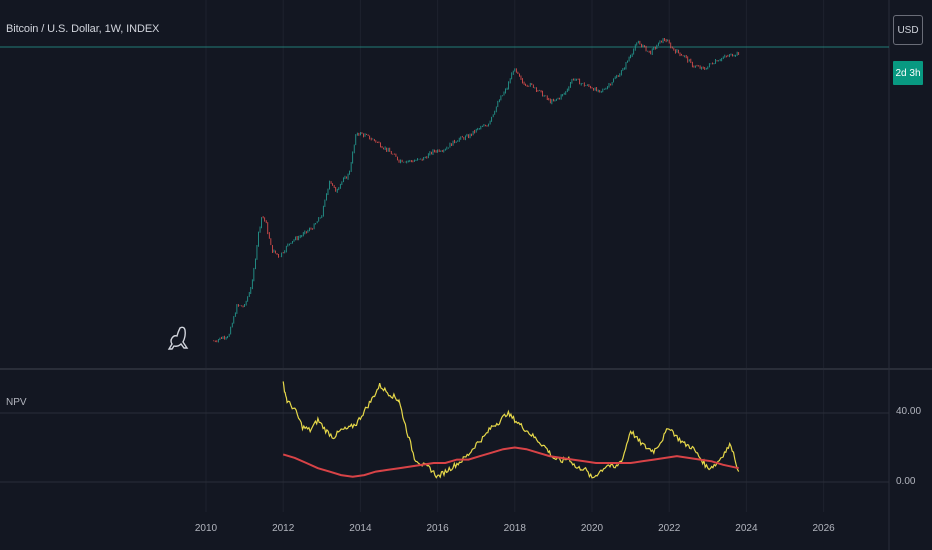 The height and width of the screenshot is (550, 932). Describe the element at coordinates (908, 30) in the screenshot. I see `currency-button: USD` at that location.